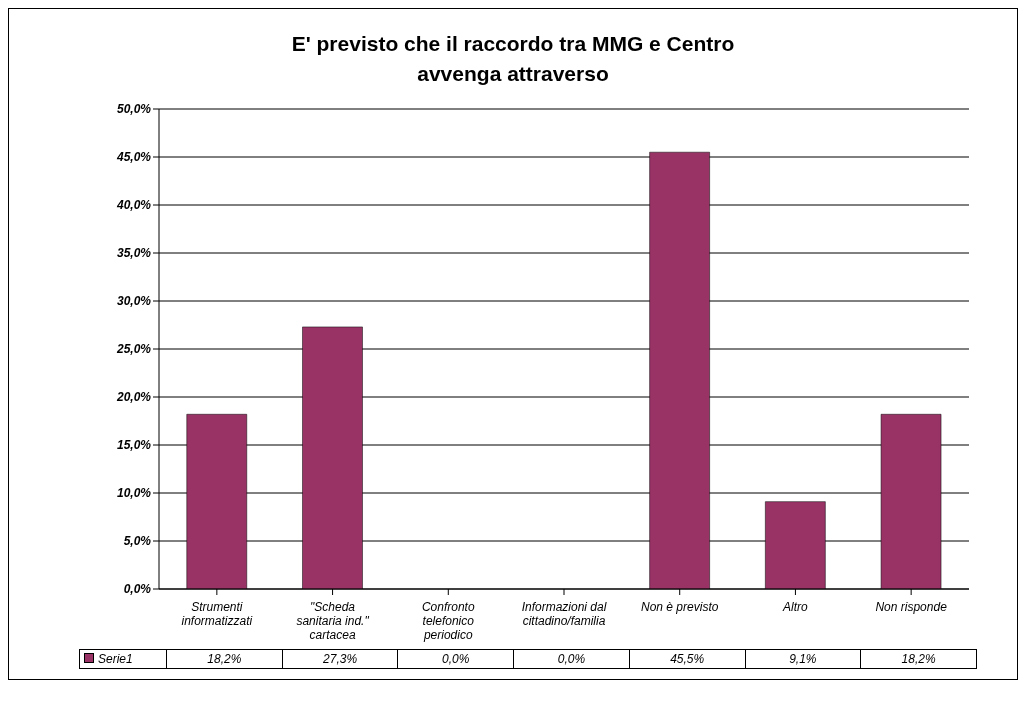 Image resolution: width=1029 pixels, height=709 pixels. Describe the element at coordinates (680, 607) in the screenshot. I see `x-tick-label: Non è previsto` at that location.